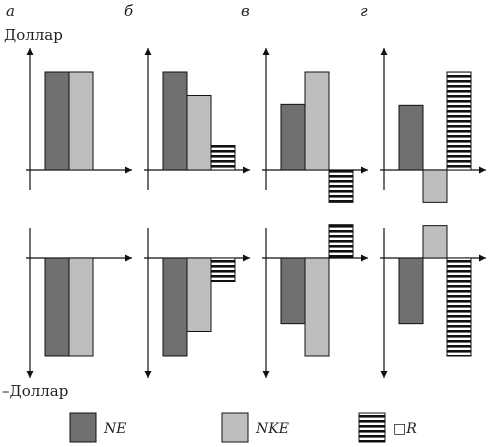  Describe the element at coordinates (83, 427) in the screenshot. I see `legend-swatch-ne` at that location.